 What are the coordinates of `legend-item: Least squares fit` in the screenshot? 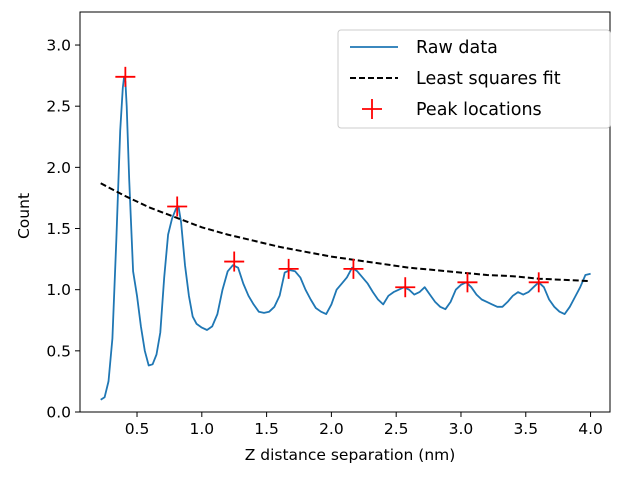 It's located at (455, 79).